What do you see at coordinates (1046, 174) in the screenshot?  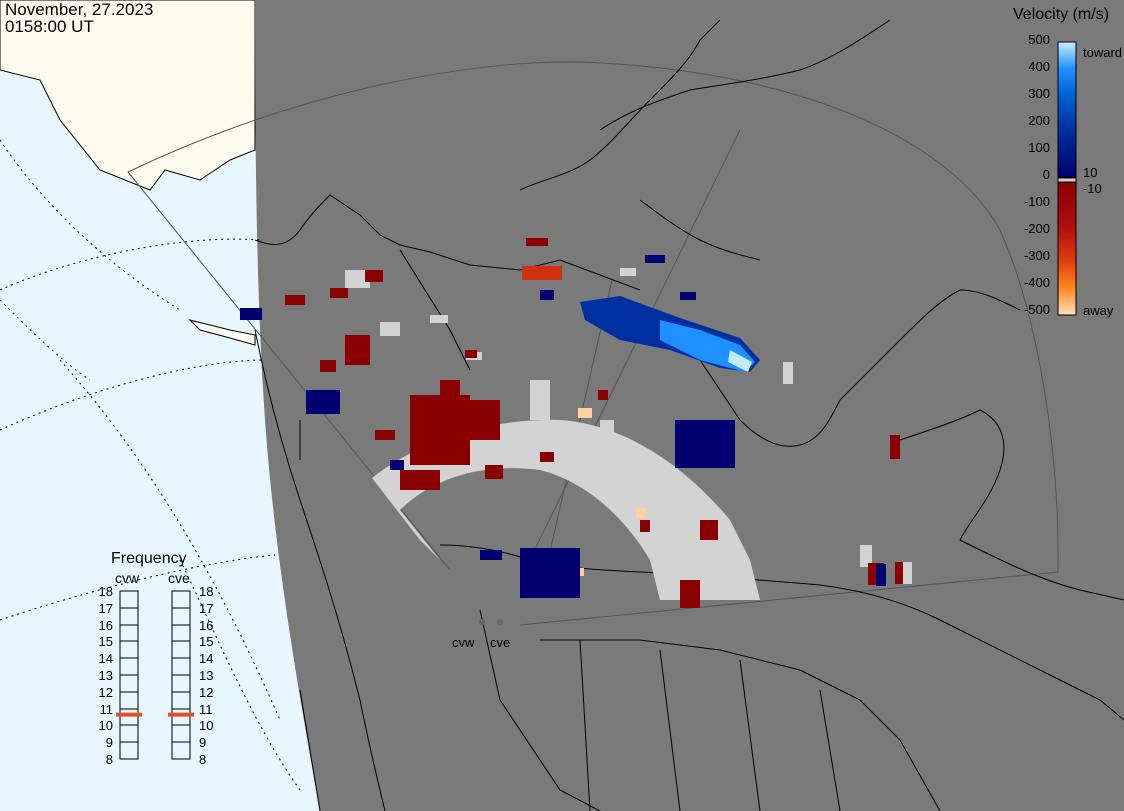 I see `legend-tick-label: 0` at bounding box center [1046, 174].